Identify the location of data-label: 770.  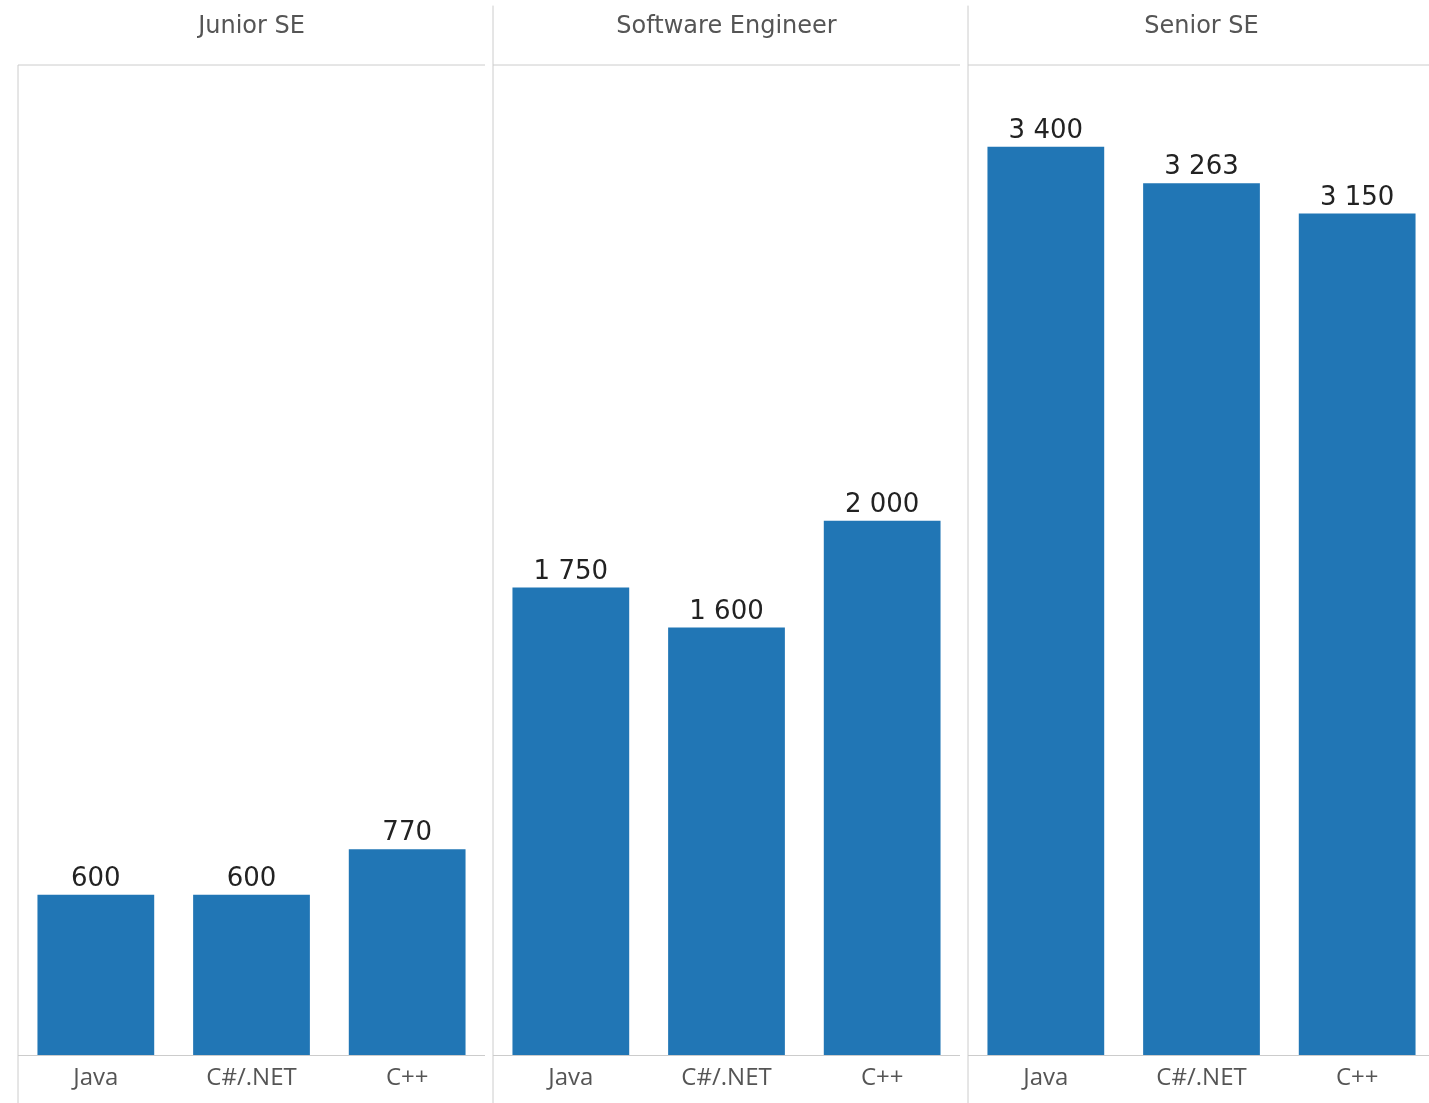
(407, 831).